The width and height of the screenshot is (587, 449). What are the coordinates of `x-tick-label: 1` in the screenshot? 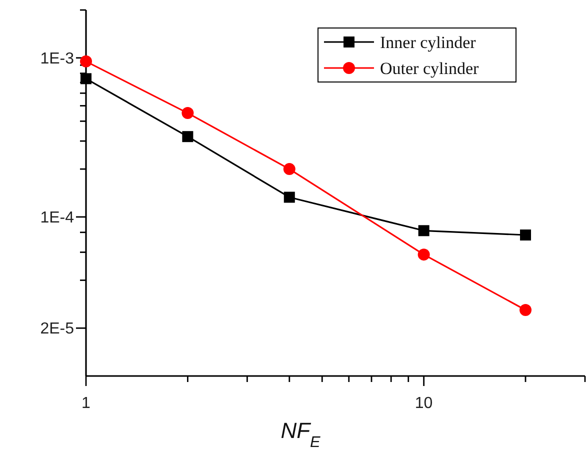 It's located at (86, 403).